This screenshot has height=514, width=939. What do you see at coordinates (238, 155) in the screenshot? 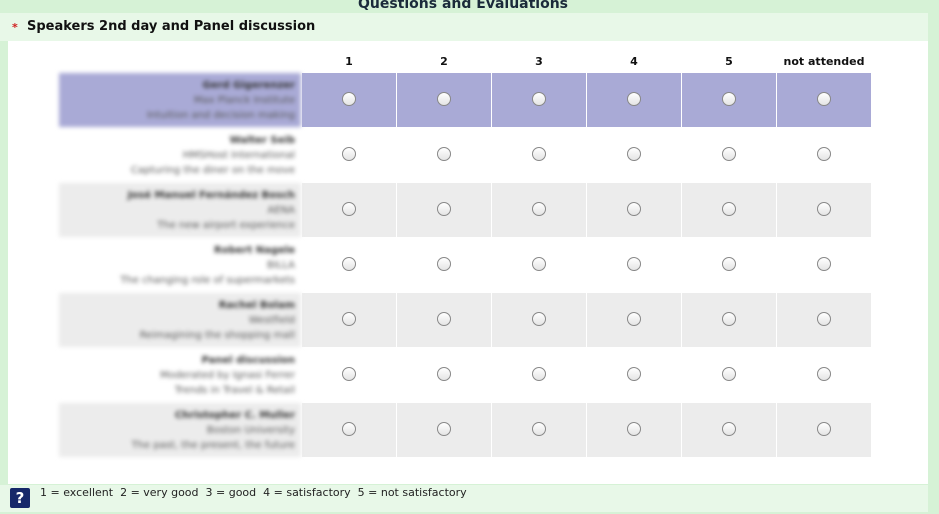
I see `speaker-organization: HMSHost International` at bounding box center [238, 155].